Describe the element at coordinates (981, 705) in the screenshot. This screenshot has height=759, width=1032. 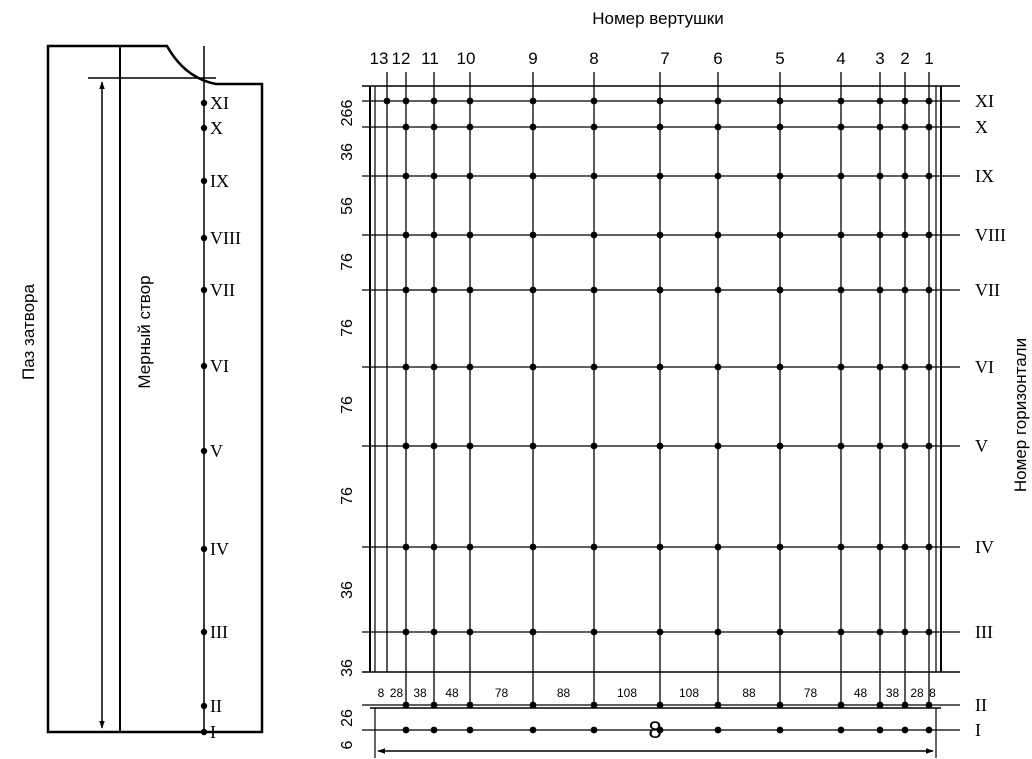
I see `horizontal-label: II` at that location.